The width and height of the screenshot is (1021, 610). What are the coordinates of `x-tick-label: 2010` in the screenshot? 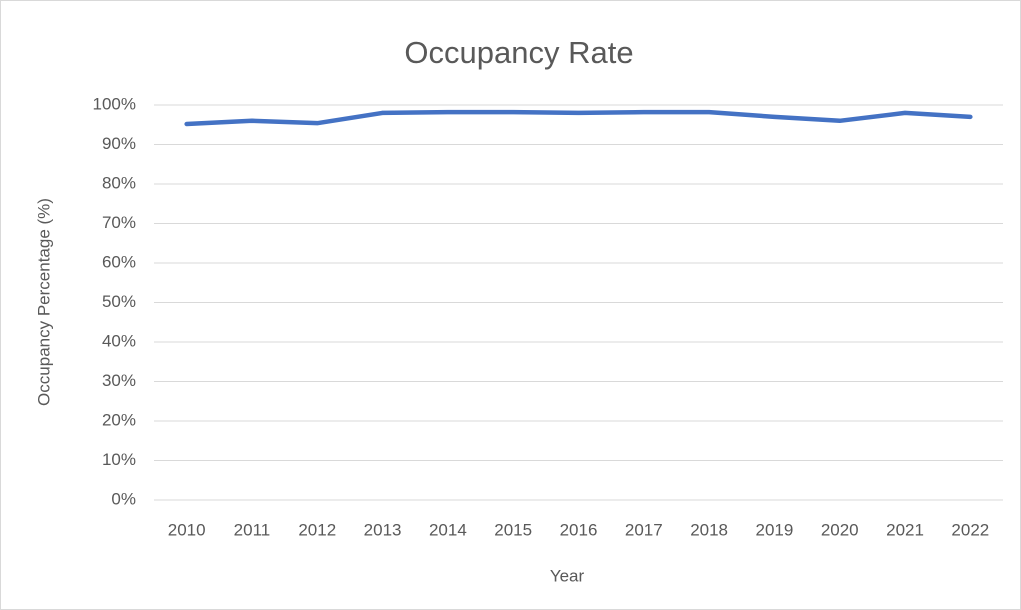 It's located at (187, 529).